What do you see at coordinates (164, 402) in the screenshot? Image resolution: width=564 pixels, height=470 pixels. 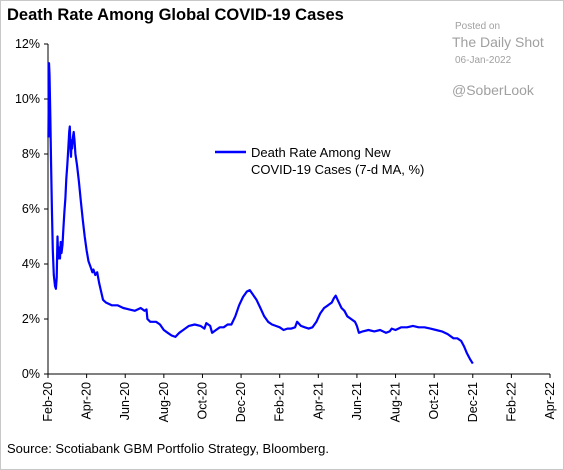 I see `x-tick-label: Aug-20` at bounding box center [164, 402].